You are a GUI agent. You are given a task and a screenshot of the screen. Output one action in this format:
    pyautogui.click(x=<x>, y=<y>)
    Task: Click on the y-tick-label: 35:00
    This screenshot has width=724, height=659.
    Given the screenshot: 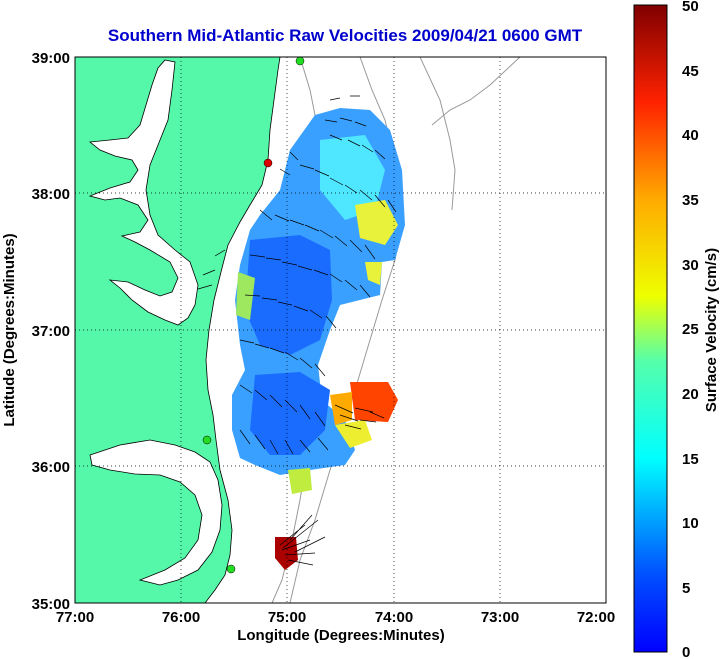 What is the action you would take?
    pyautogui.click(x=51, y=604)
    